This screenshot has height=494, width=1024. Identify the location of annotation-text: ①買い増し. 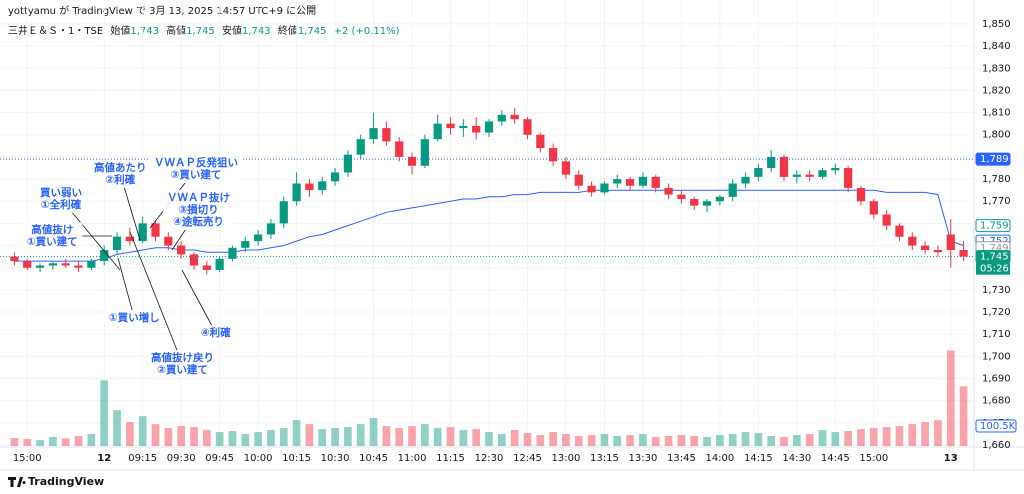
(134, 317).